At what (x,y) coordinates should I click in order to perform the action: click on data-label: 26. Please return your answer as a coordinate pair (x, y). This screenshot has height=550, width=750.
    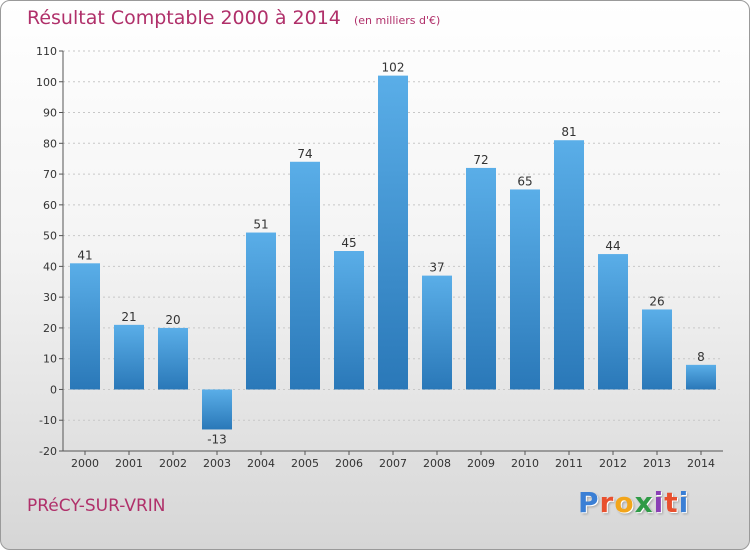
    Looking at the image, I should click on (656, 301).